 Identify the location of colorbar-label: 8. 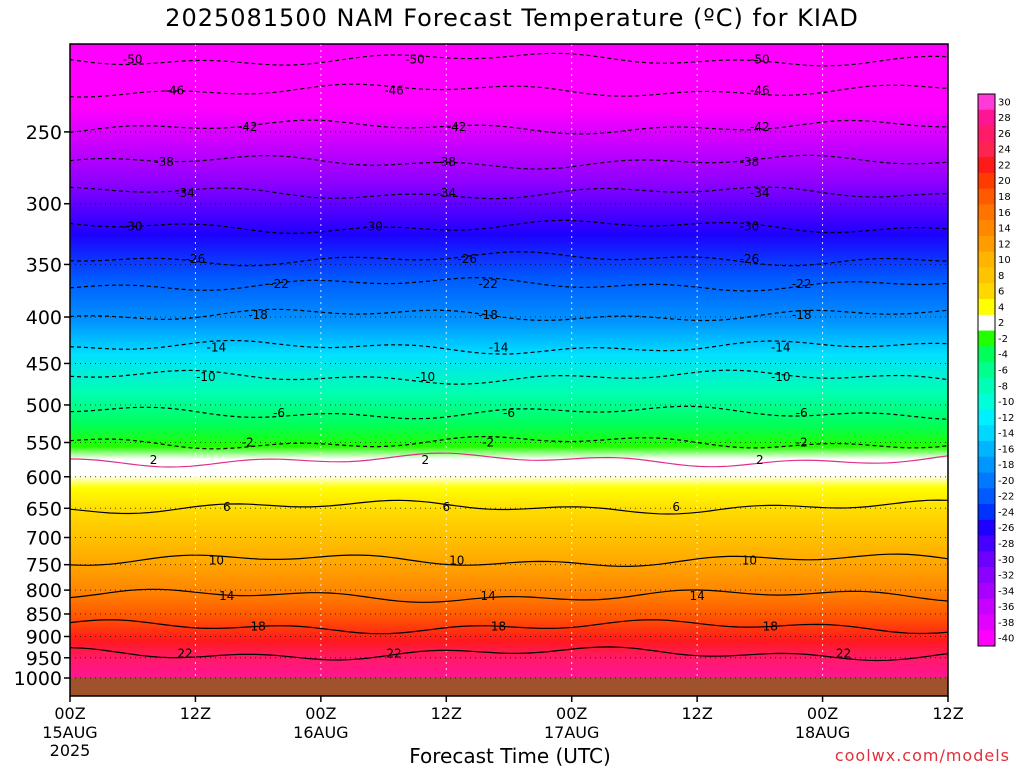
(1001, 276).